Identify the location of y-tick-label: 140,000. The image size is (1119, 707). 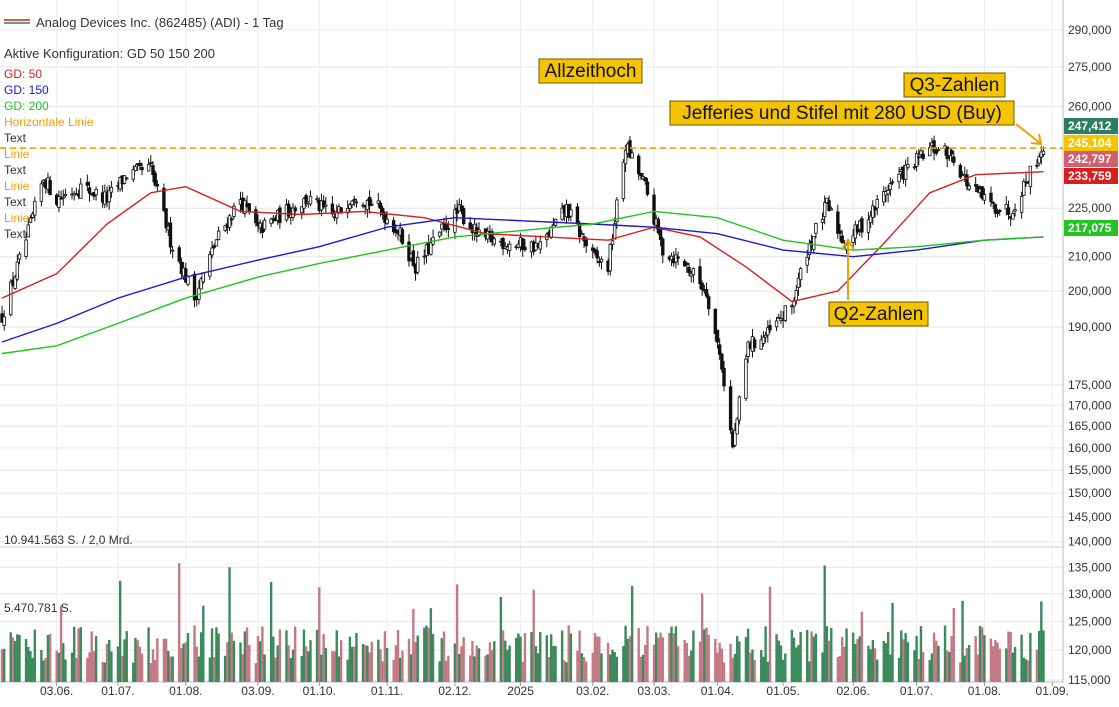
(1090, 542).